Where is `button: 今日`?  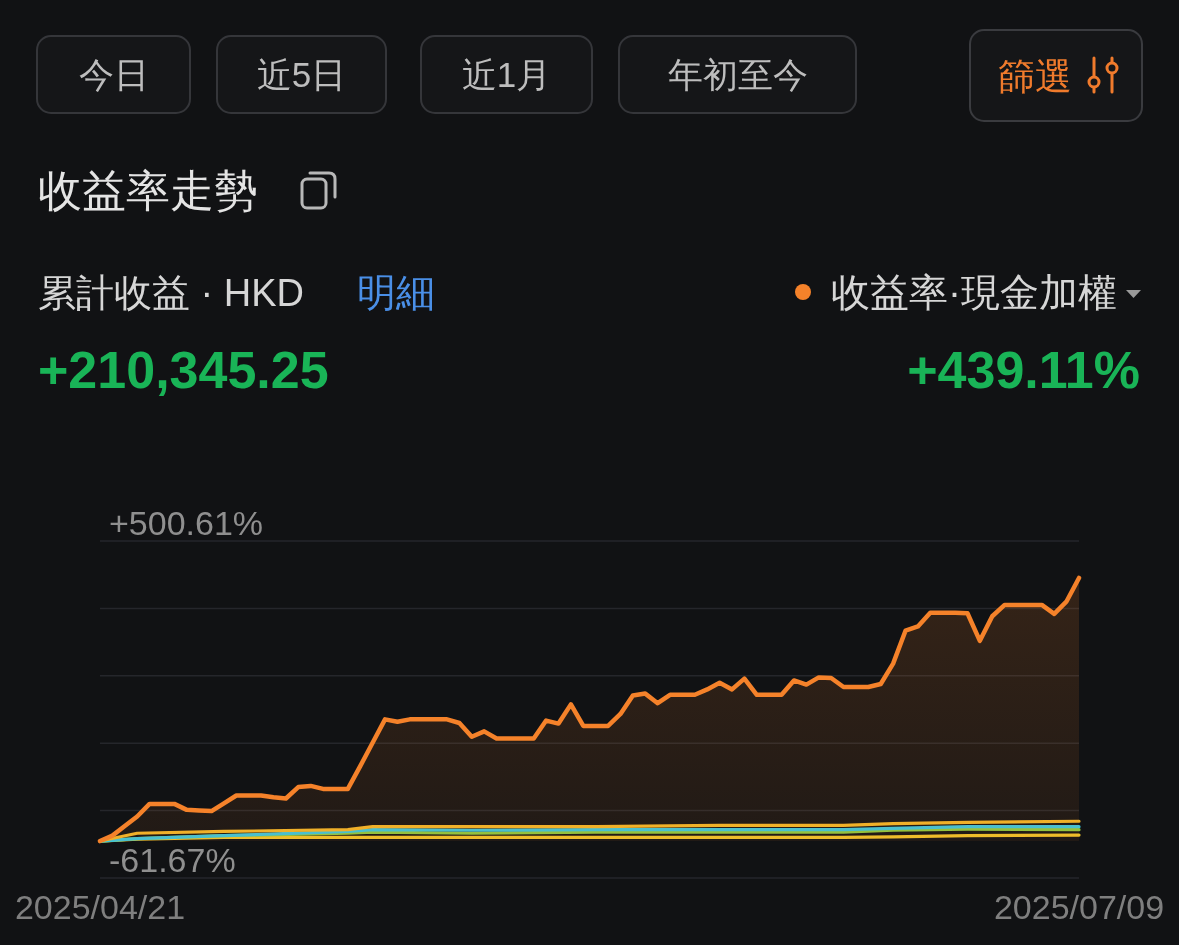 button: 今日 is located at coordinates (113, 74).